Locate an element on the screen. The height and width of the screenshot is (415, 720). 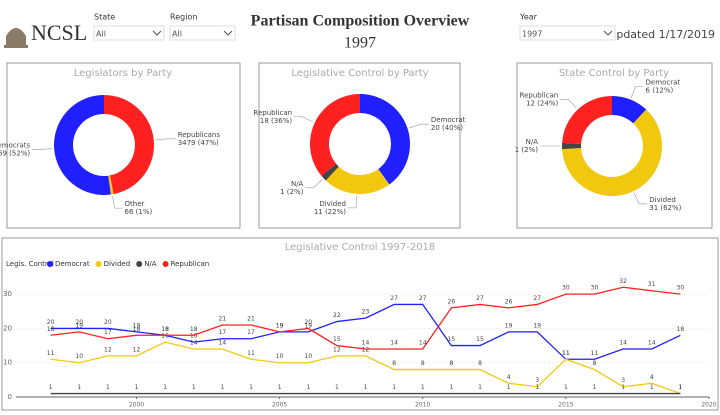
x-tick-label: 2010 is located at coordinates (422, 405).